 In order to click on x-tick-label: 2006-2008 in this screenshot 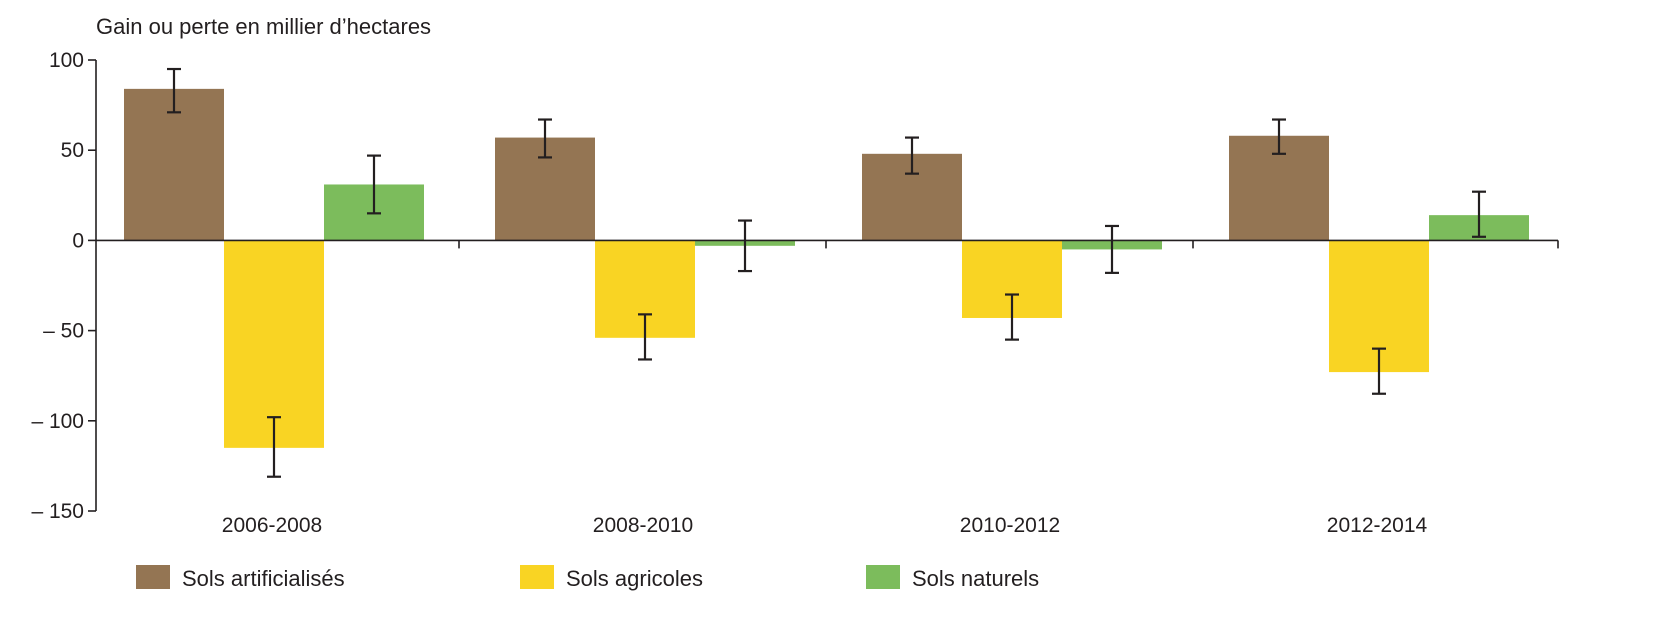, I will do `click(272, 525)`.